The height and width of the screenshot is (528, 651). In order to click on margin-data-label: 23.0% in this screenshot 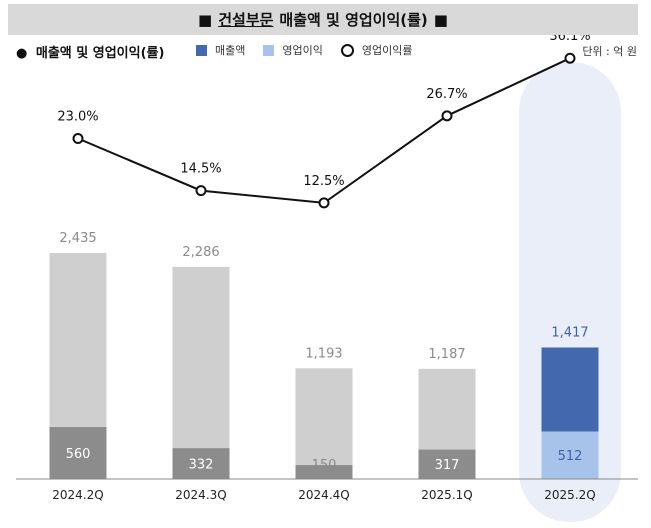, I will do `click(77, 117)`.